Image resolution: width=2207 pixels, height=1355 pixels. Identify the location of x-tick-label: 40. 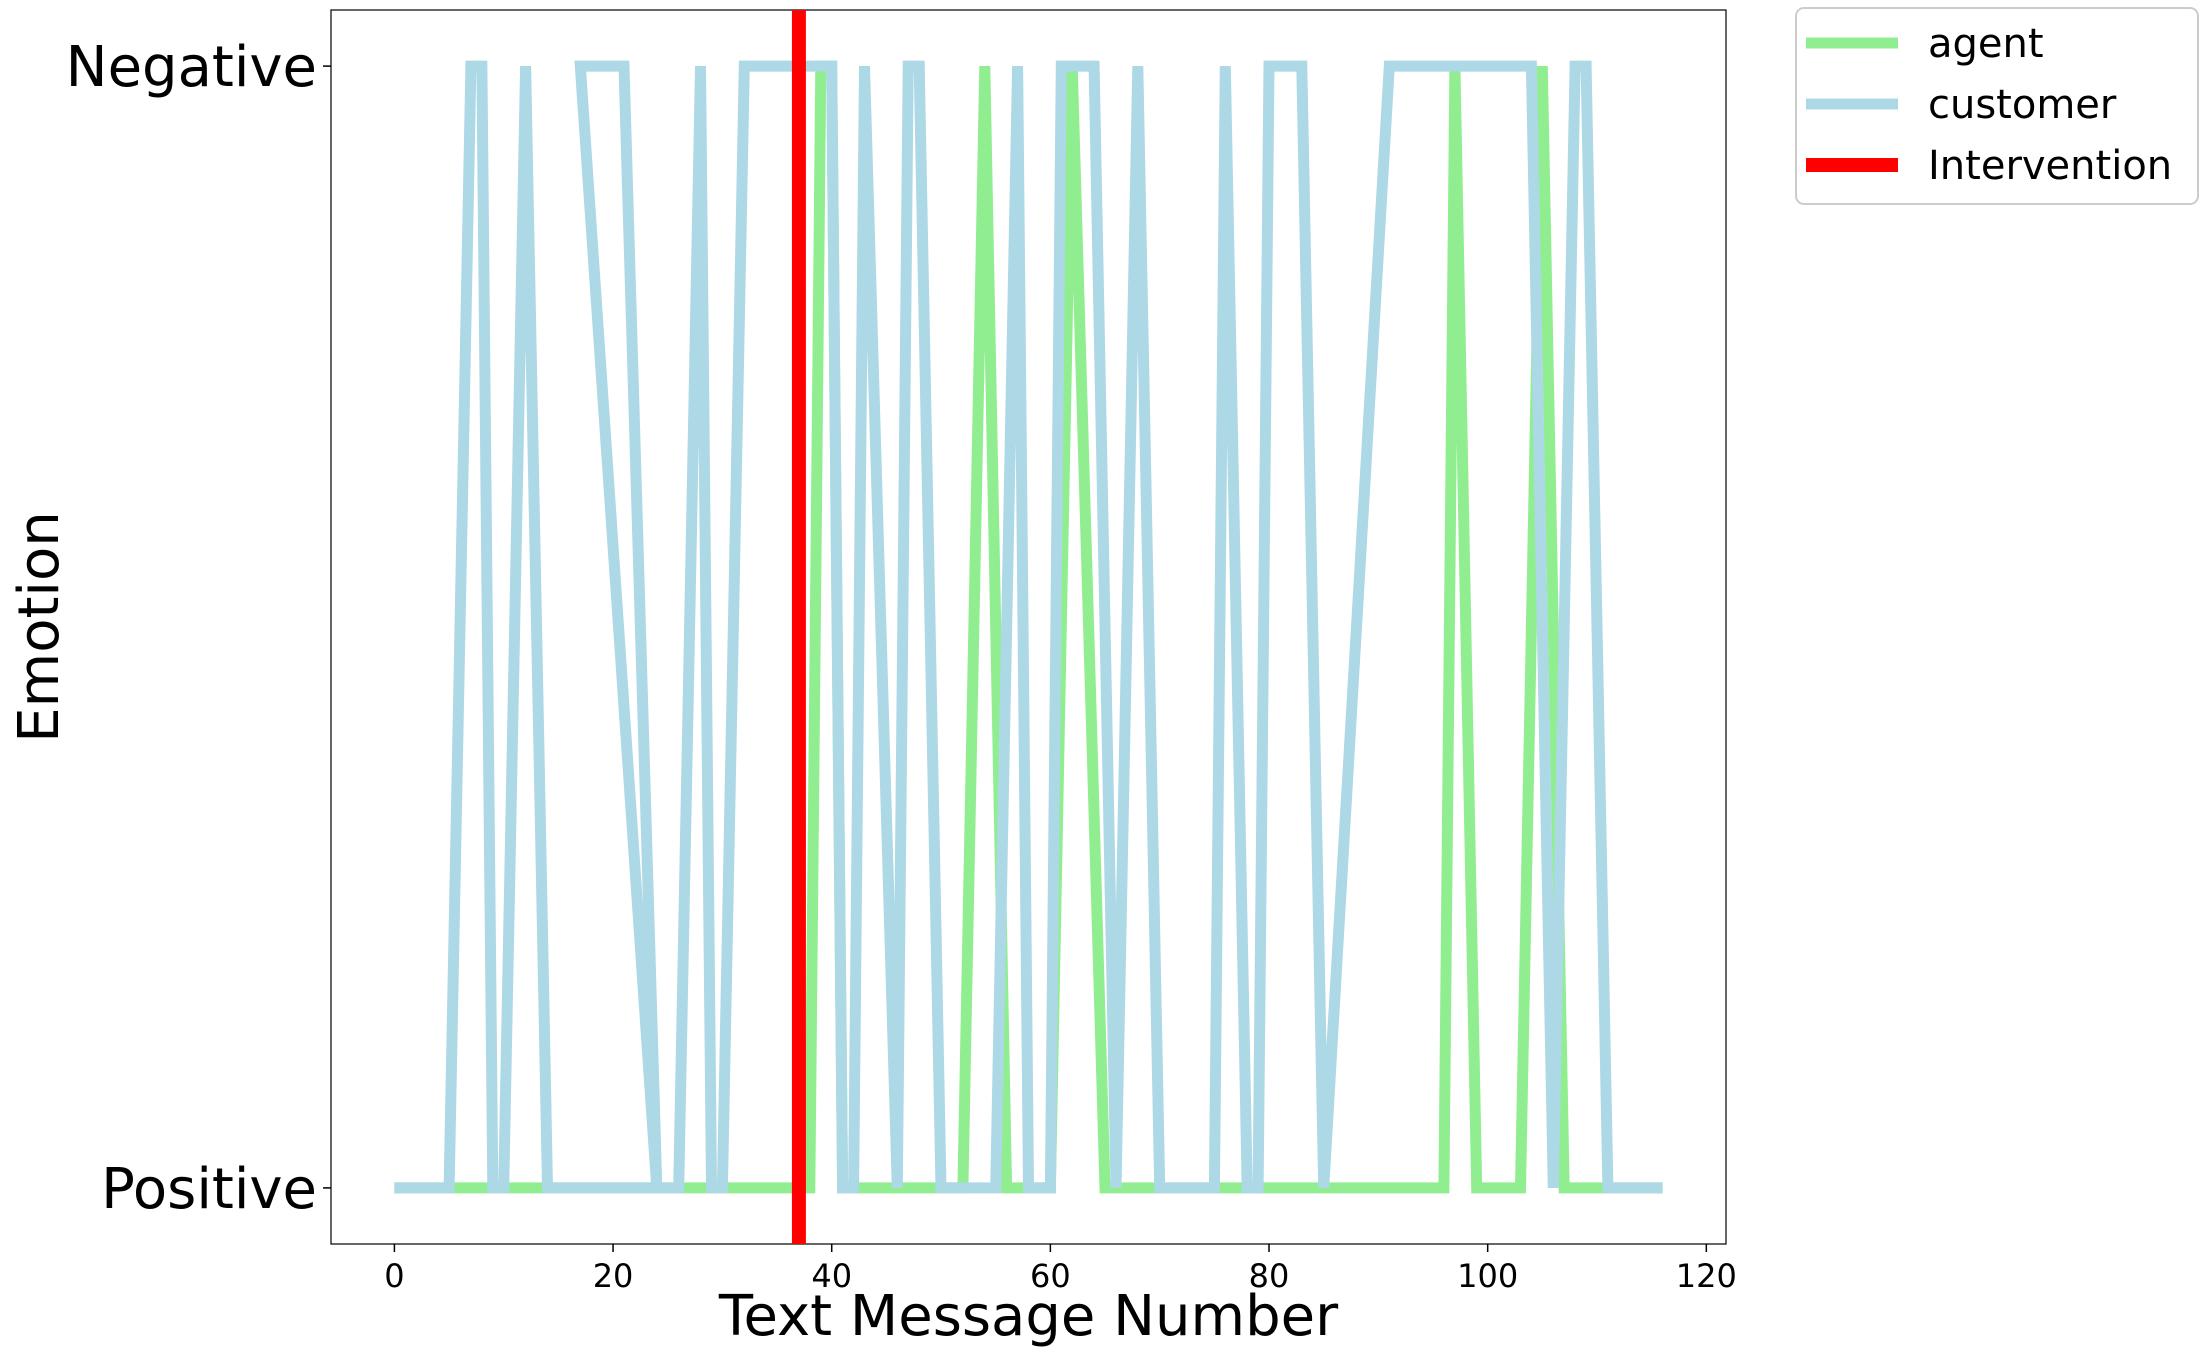
(831, 1276).